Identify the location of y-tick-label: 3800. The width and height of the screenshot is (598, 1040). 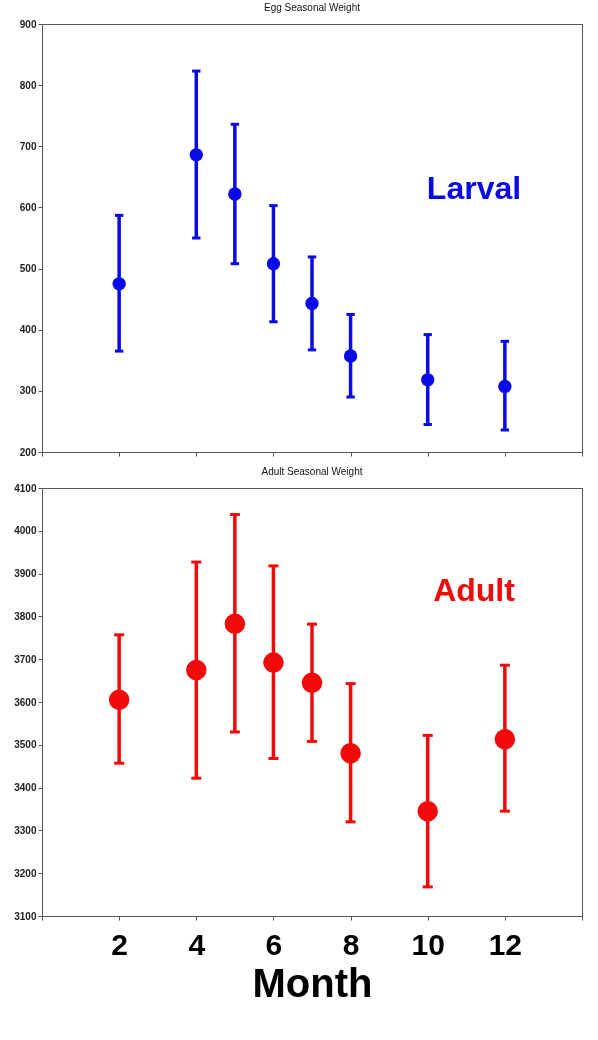
(25, 616).